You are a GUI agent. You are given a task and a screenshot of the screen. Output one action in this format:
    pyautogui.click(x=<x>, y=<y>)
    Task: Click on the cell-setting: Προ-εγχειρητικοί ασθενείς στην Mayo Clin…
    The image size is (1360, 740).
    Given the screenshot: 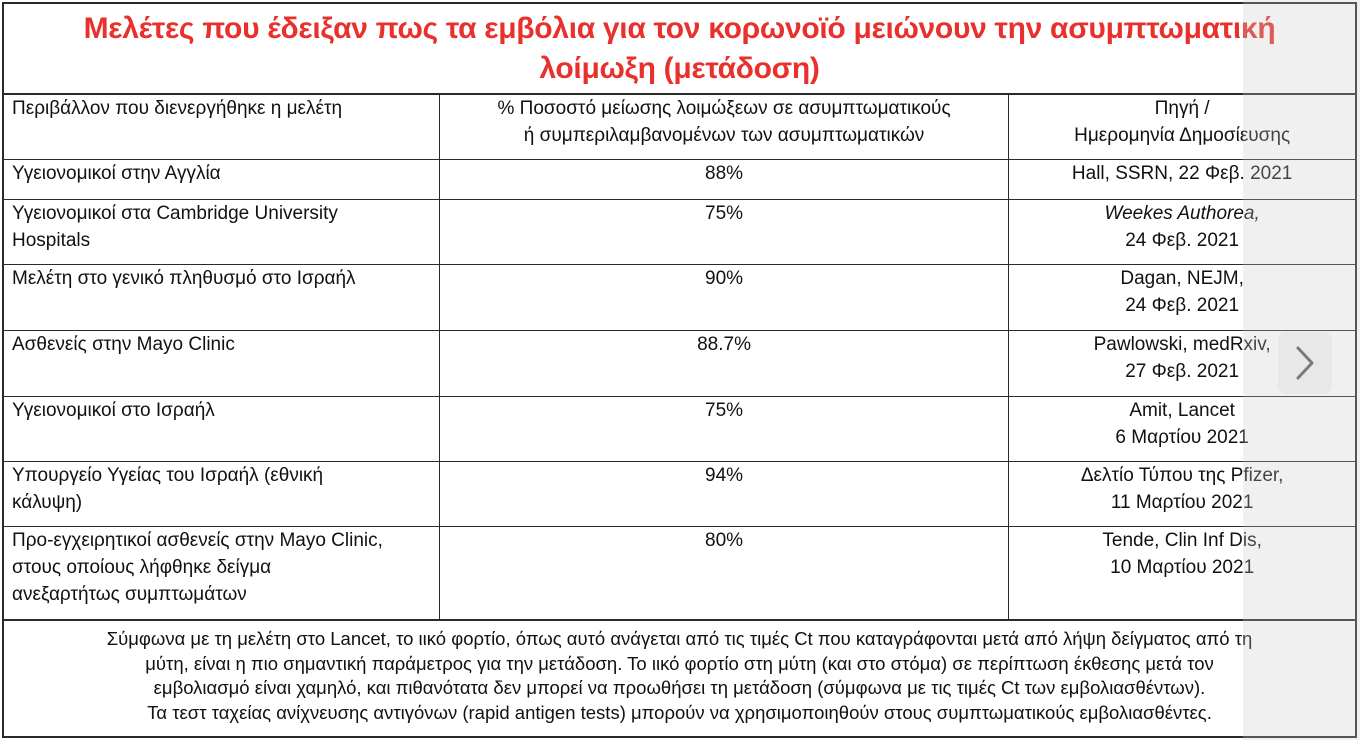 What is the action you would take?
    pyautogui.click(x=222, y=572)
    